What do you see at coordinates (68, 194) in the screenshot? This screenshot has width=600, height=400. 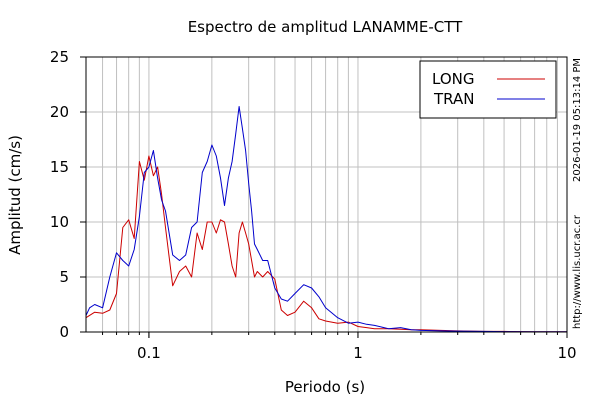 I see `y-axis: 0 5 10 15 20 25` at bounding box center [68, 194].